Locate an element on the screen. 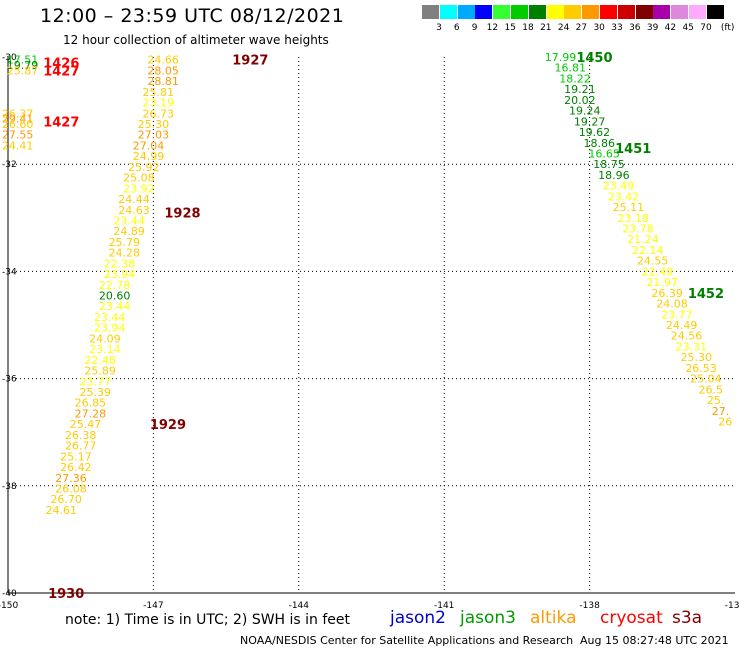 Image resolution: width=740 pixels, height=650 pixels. wave-height-point: 25.87 is located at coordinates (23, 70).